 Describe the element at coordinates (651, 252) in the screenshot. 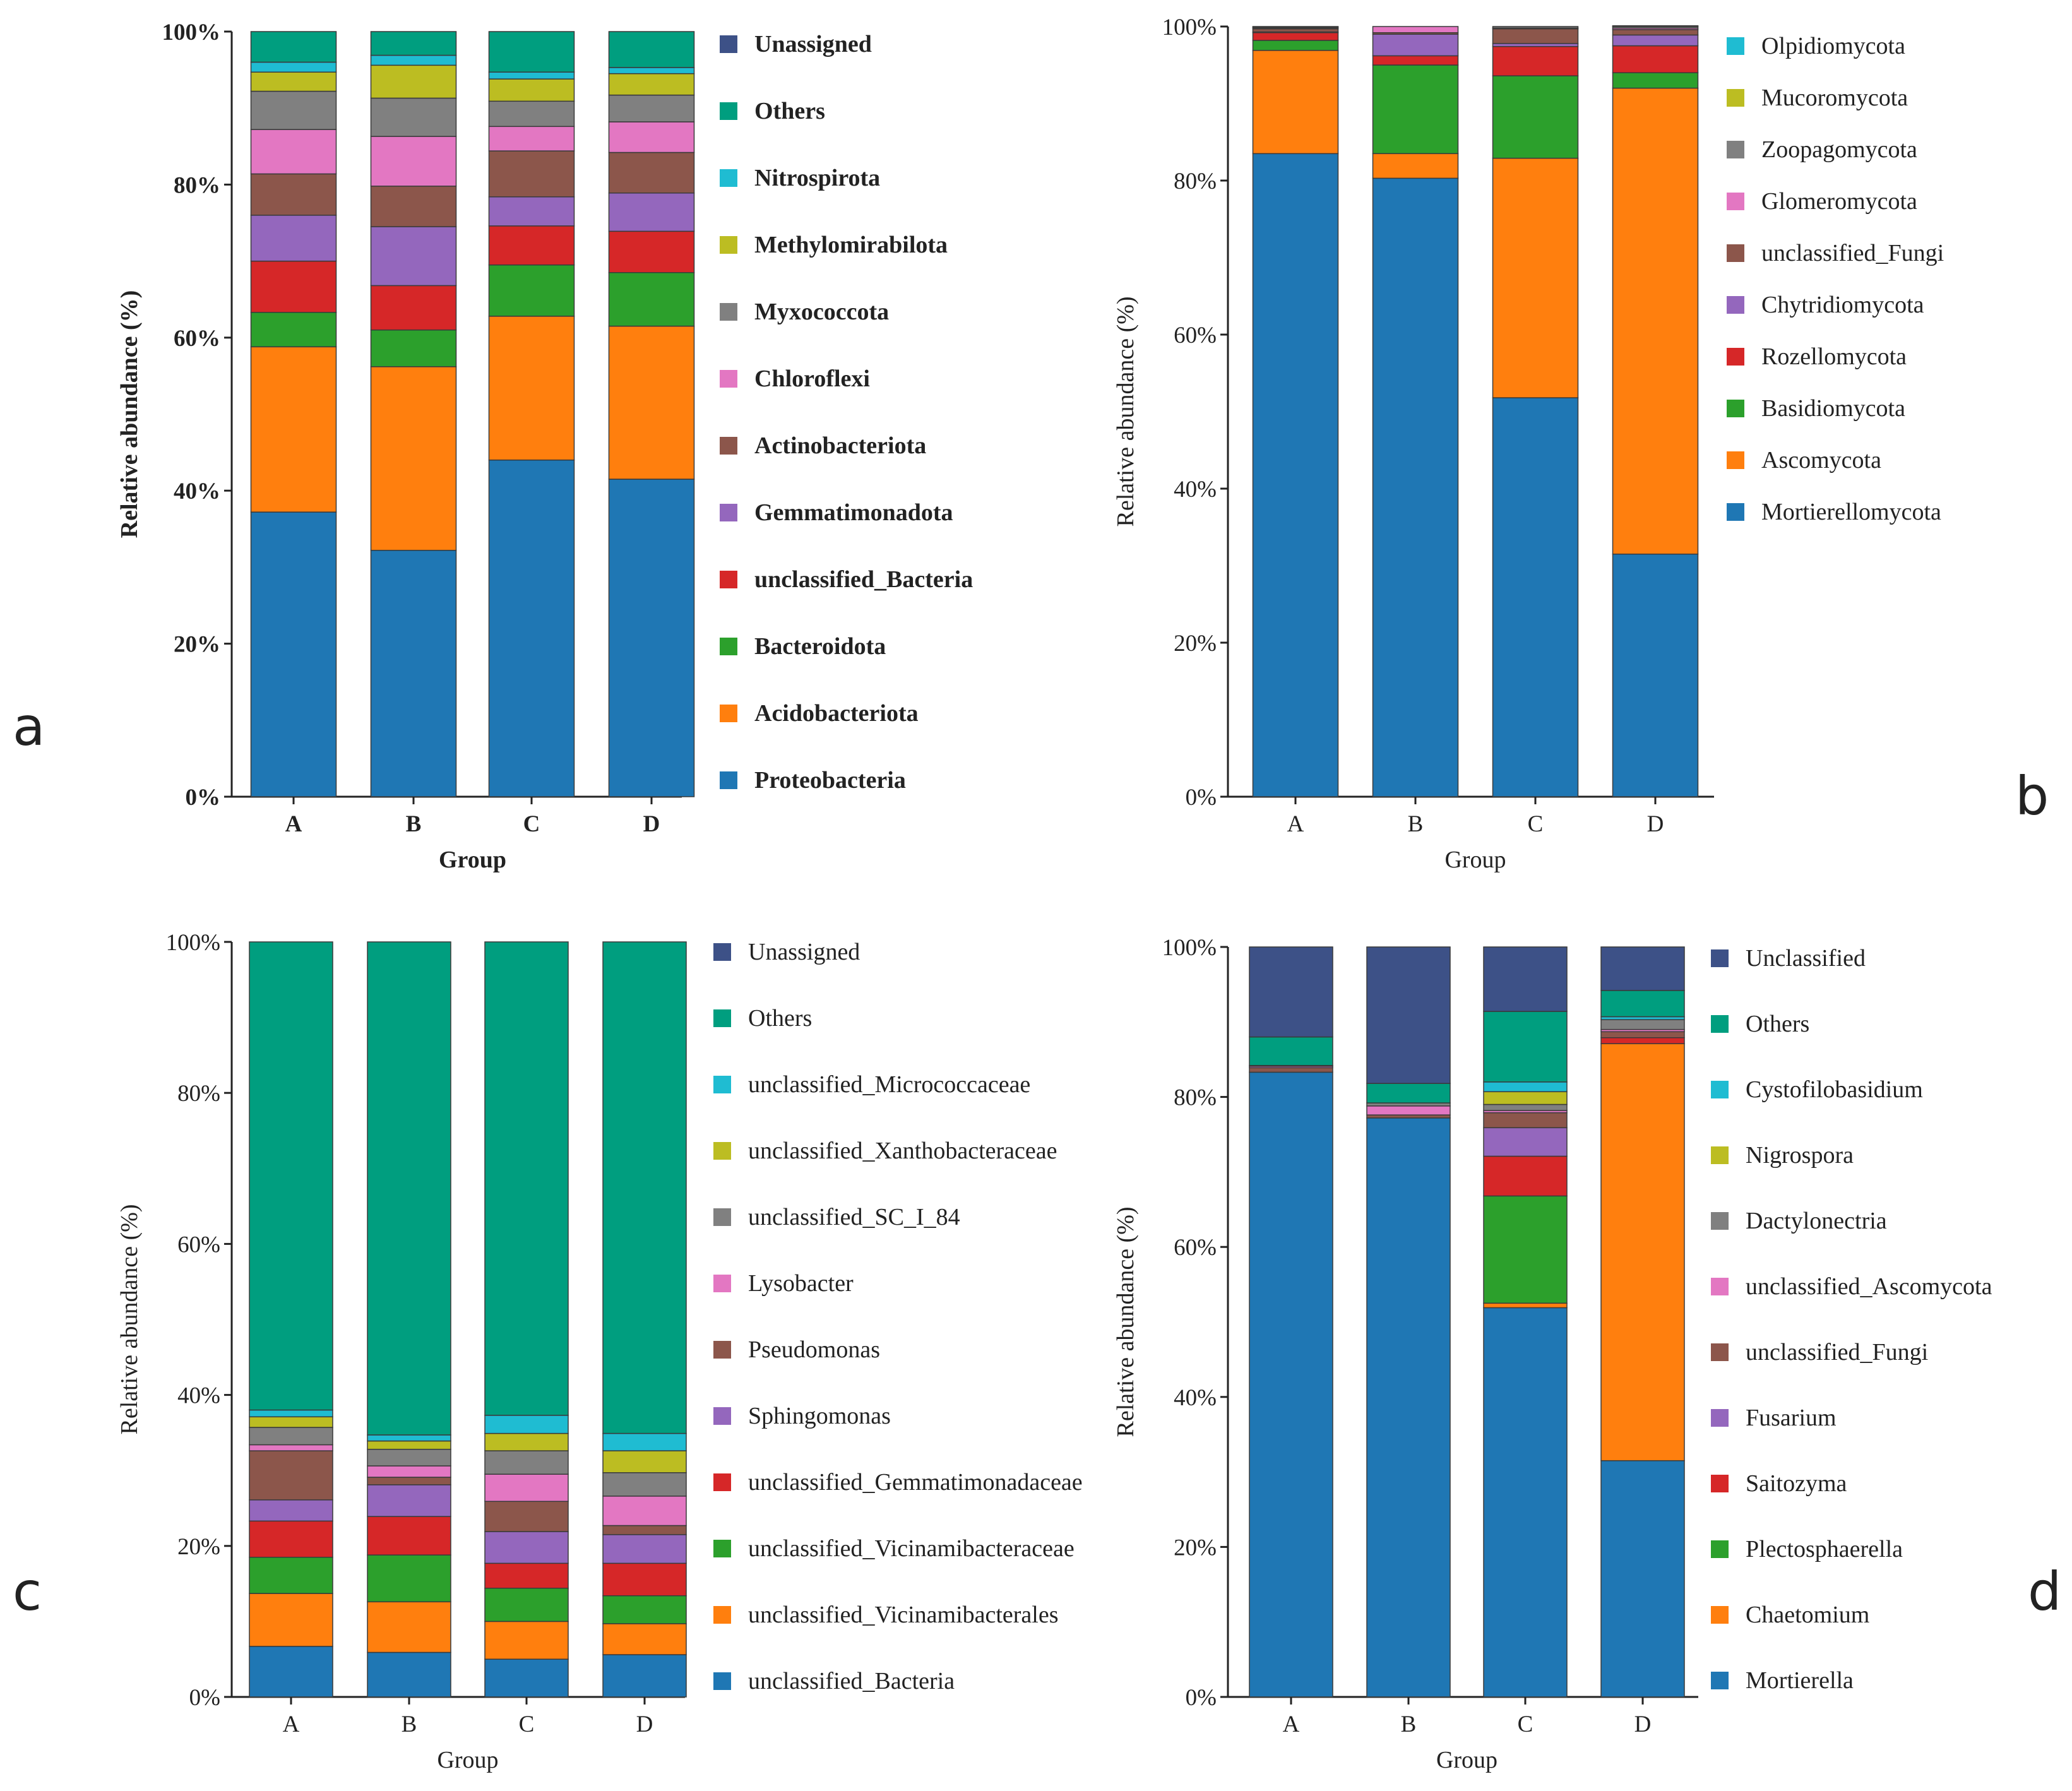

I see `bar-segment-unclassified-bacteria-d` at that location.